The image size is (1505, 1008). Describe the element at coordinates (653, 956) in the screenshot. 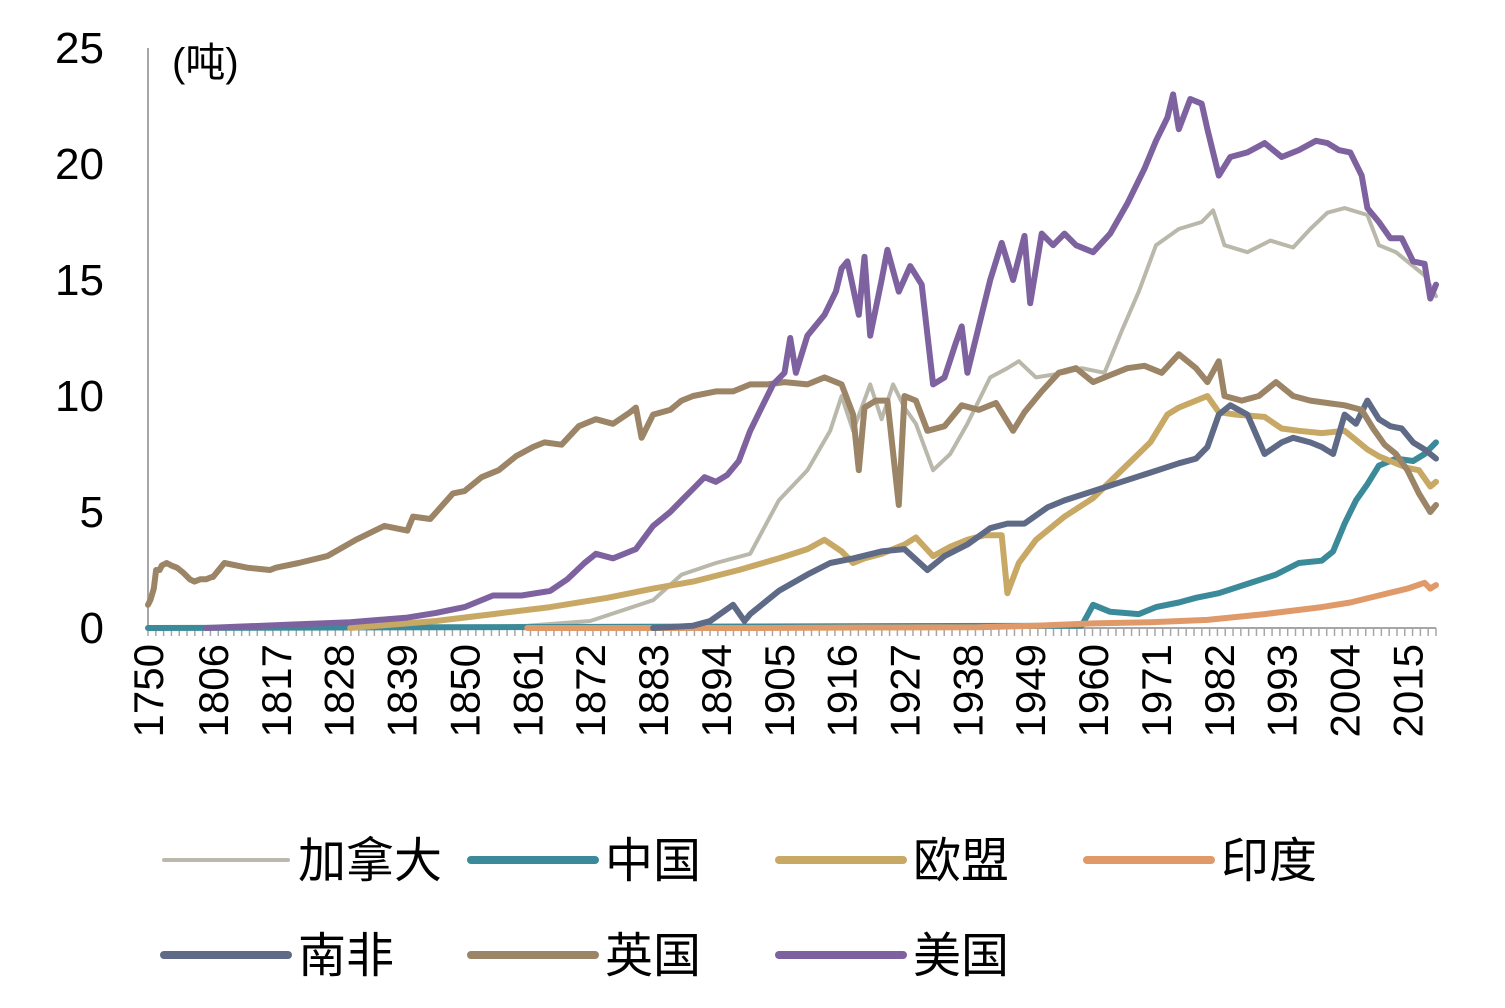

I see `legend-label: 英国` at that location.